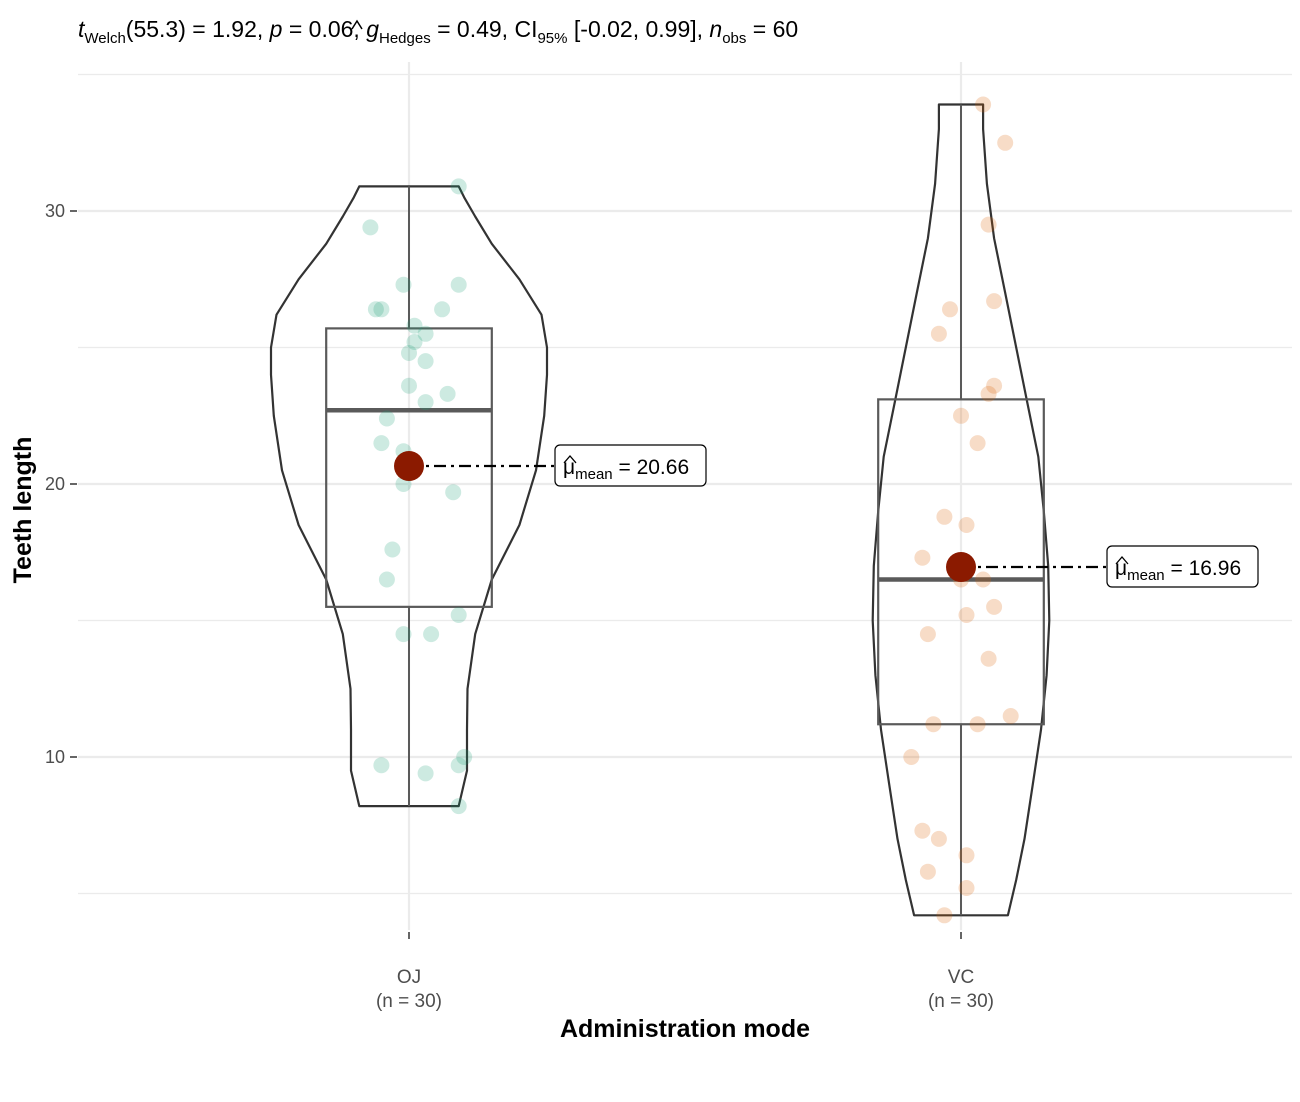 The width and height of the screenshot is (1300, 1102). Describe the element at coordinates (104, 38) in the screenshot. I see `subtitle-t-subscript: Welch` at that location.